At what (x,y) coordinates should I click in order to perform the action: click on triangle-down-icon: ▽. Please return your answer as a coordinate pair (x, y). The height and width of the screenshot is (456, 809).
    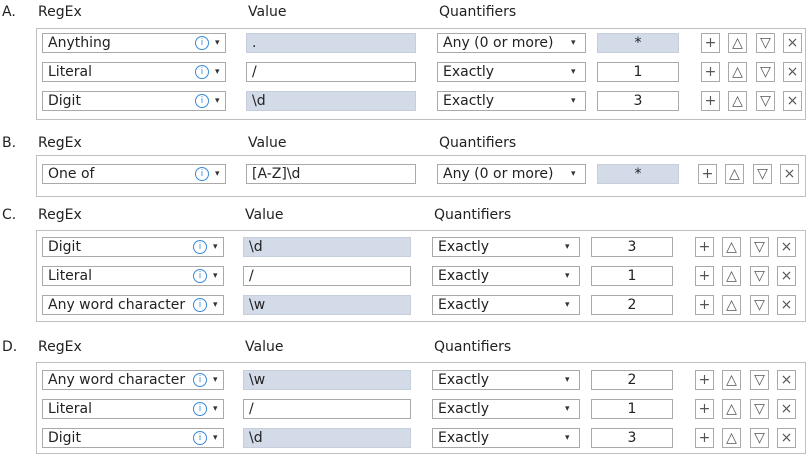
    Looking at the image, I should click on (759, 247).